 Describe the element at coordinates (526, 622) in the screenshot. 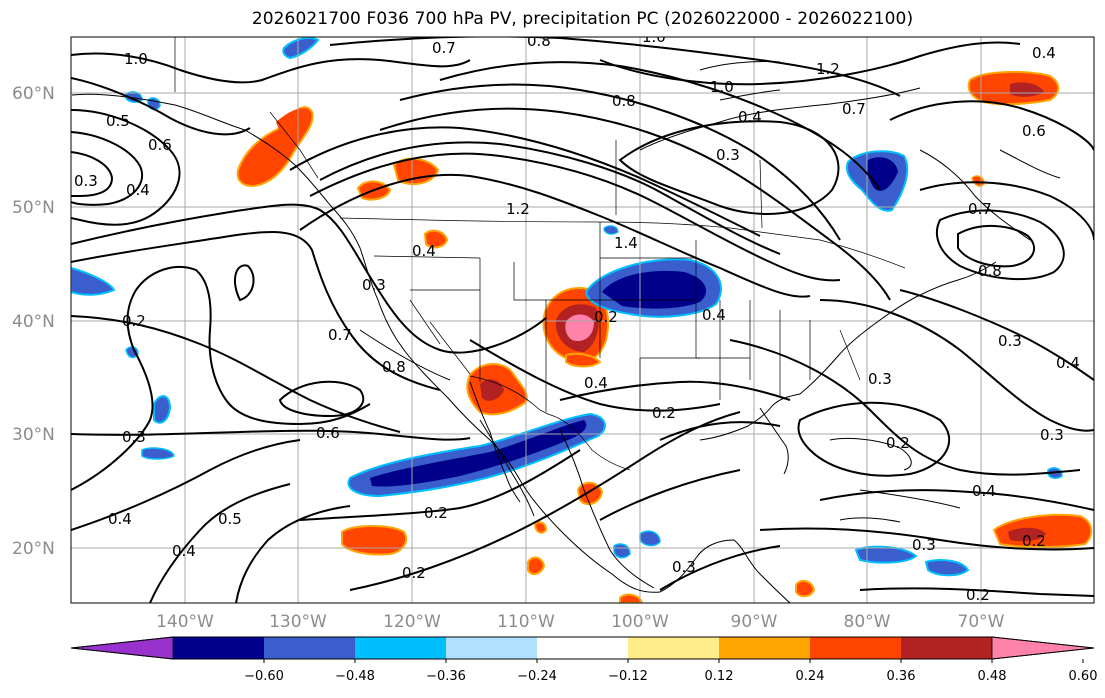

I see `lon-label-110: 110°W` at that location.